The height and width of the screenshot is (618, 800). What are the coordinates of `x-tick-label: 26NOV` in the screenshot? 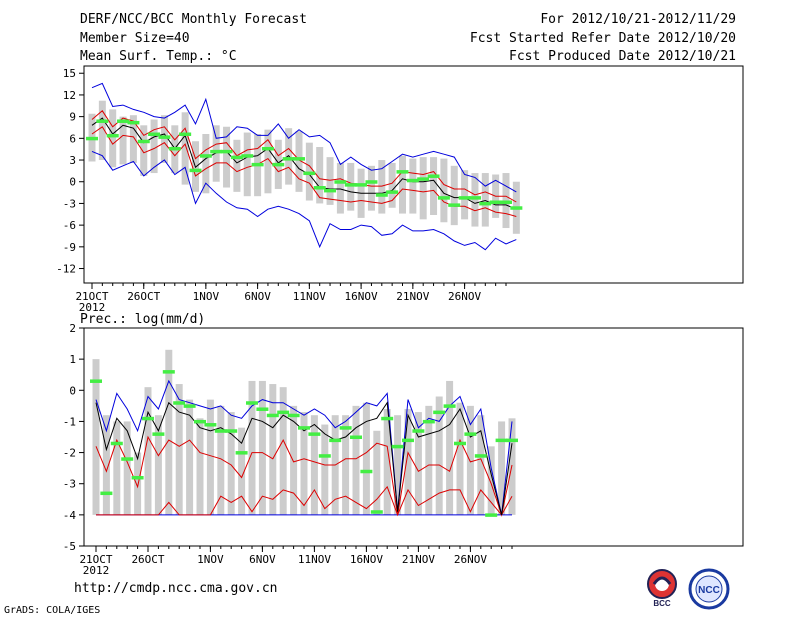 It's located at (464, 296).